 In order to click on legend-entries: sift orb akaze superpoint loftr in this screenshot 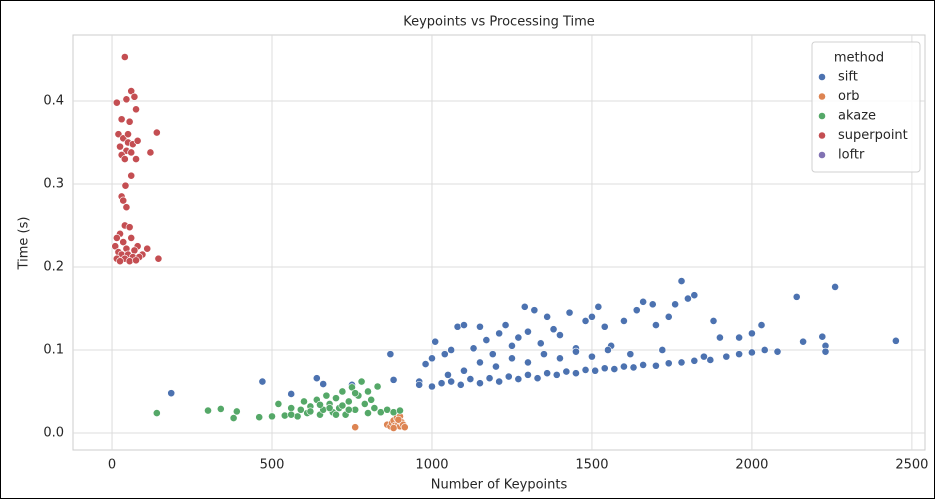, I will do `click(863, 116)`.